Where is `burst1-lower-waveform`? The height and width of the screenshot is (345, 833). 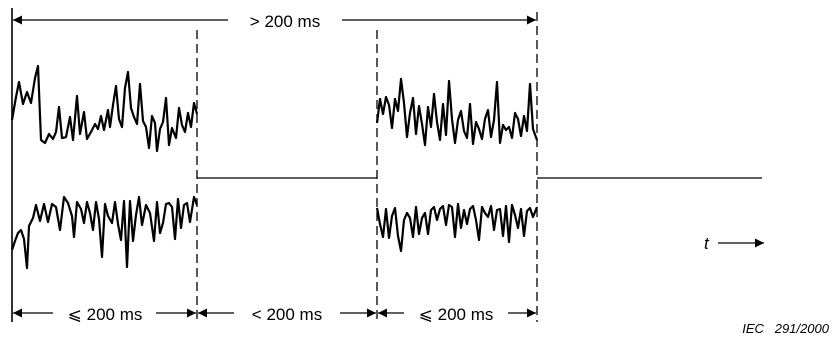 burst1-lower-waveform is located at coordinates (104, 232).